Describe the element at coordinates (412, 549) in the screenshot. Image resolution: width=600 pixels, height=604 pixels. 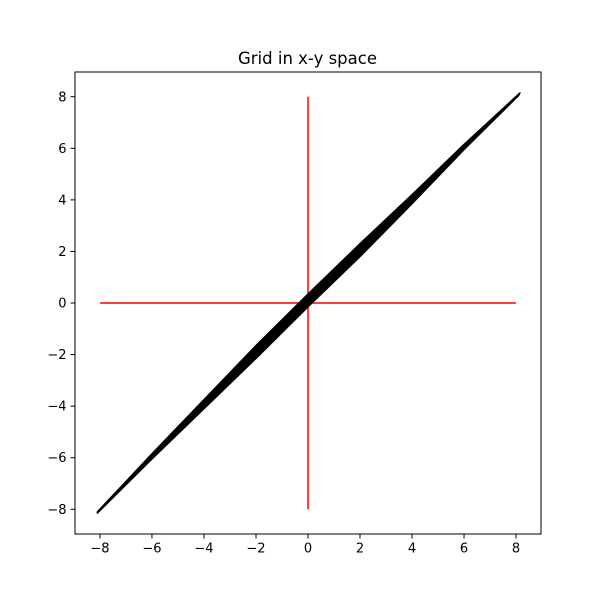
I see `x-tick-label: 4` at that location.